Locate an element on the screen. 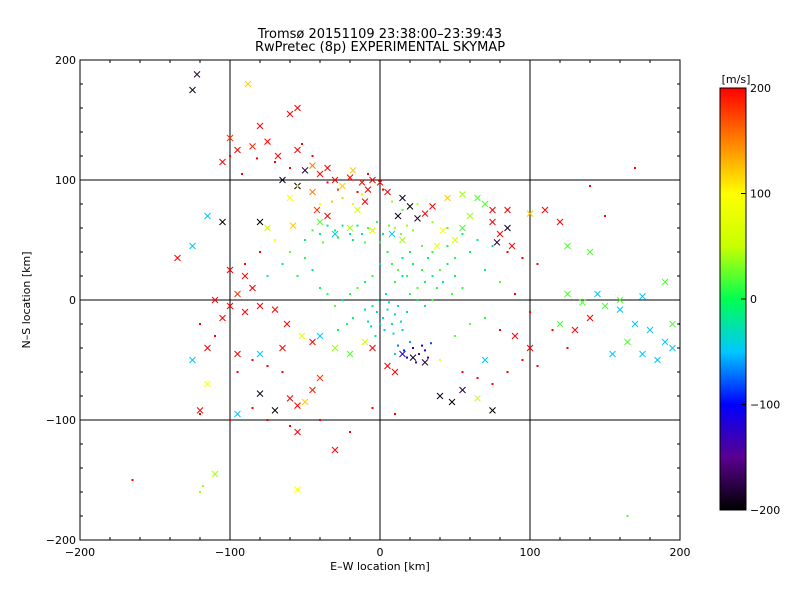  y-tick-label: 0 is located at coordinates (72, 300).